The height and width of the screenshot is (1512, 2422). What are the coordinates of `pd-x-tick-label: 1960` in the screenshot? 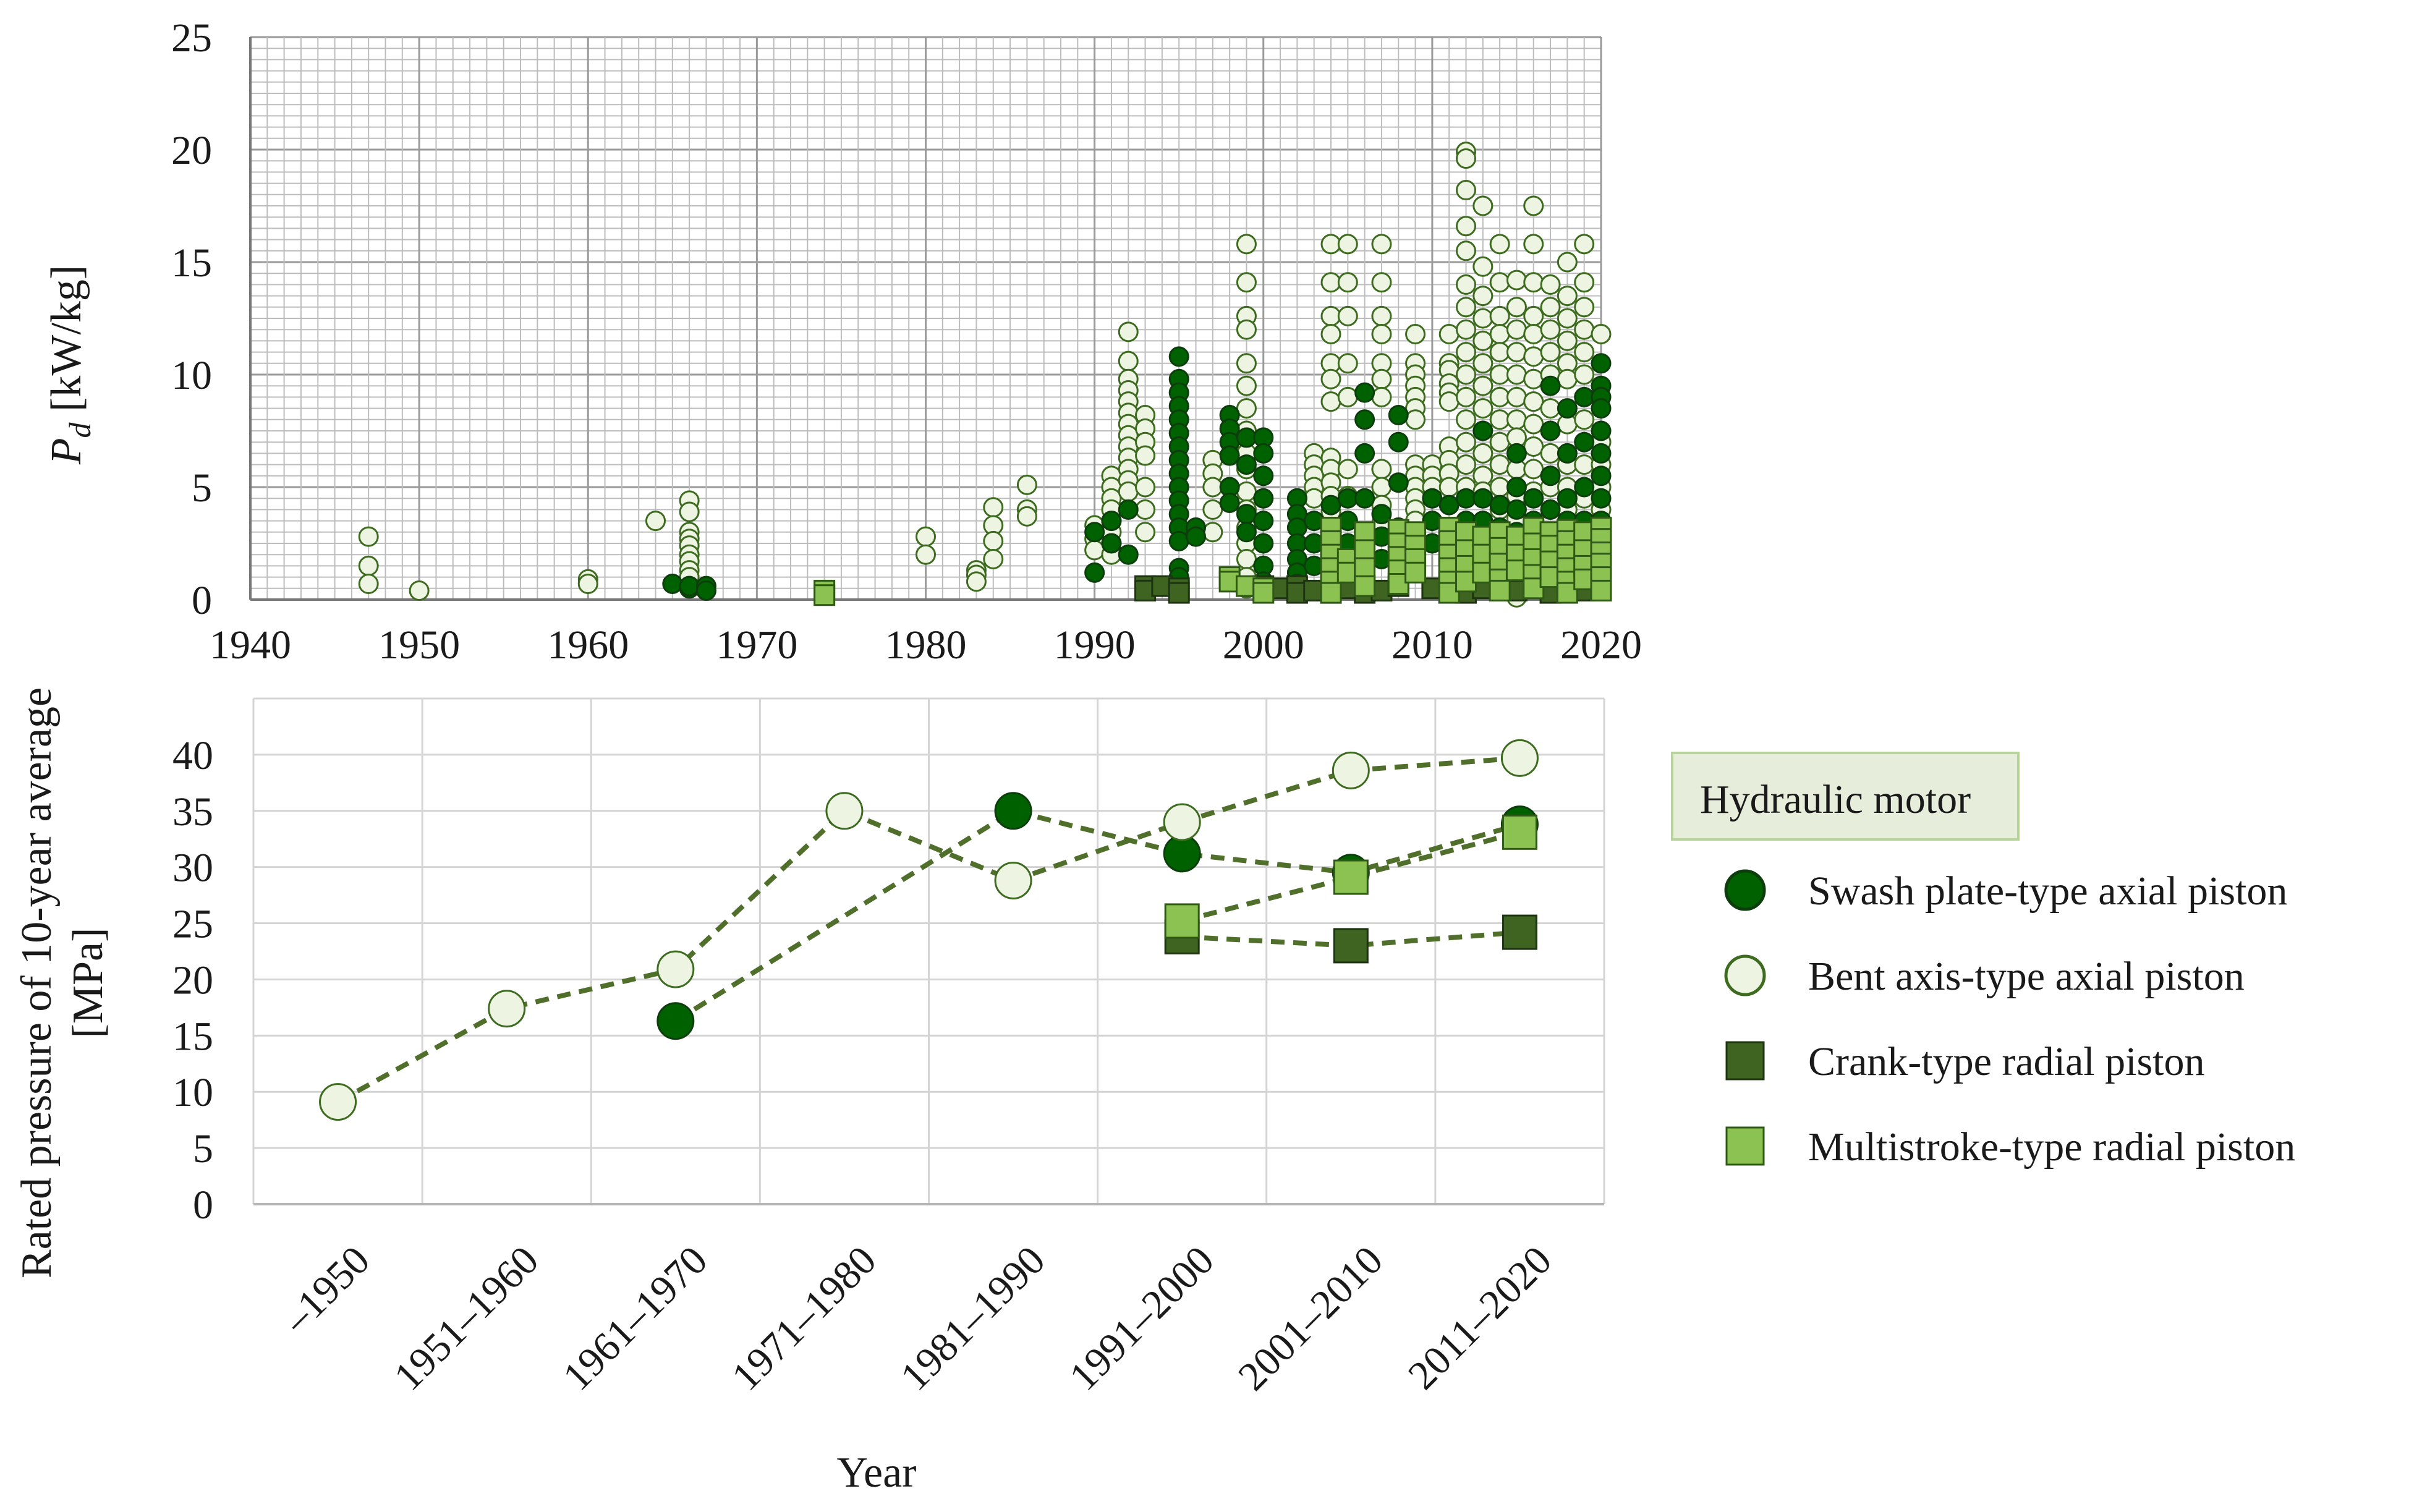 It's located at (588, 645).